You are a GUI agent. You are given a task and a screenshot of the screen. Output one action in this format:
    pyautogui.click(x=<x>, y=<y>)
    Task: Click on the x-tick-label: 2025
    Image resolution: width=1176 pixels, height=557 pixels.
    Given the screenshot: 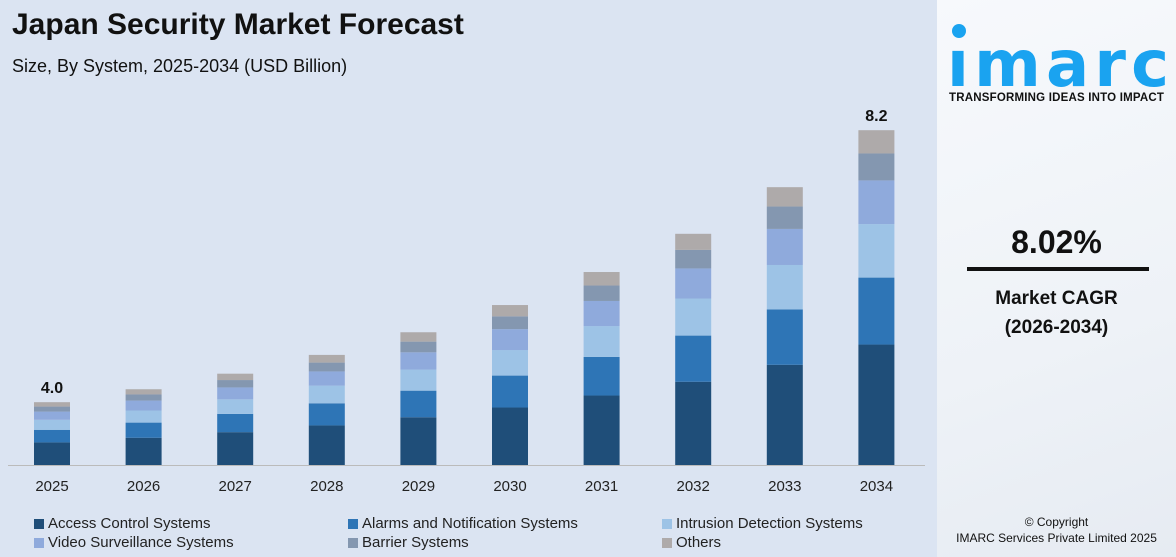 What is the action you would take?
    pyautogui.click(x=51, y=486)
    